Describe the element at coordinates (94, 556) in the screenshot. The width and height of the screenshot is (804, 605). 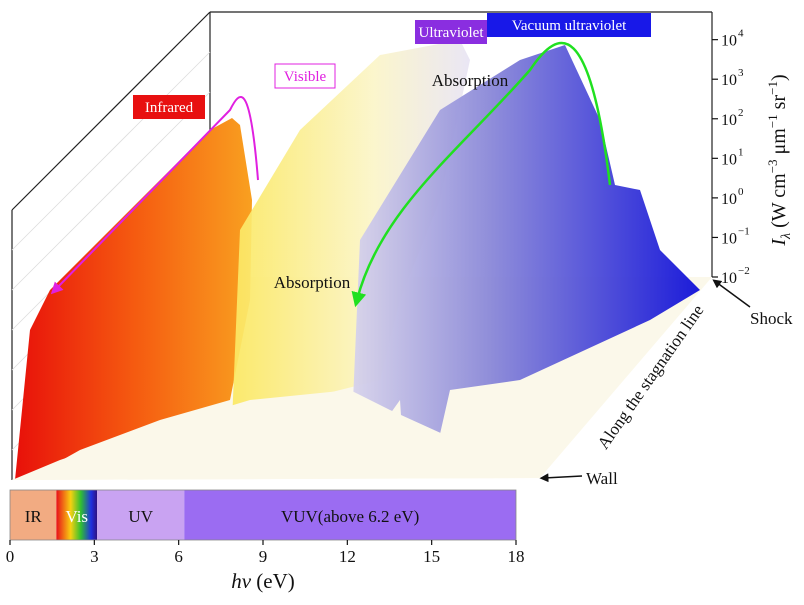
I see `x-tick-label: 3` at that location.